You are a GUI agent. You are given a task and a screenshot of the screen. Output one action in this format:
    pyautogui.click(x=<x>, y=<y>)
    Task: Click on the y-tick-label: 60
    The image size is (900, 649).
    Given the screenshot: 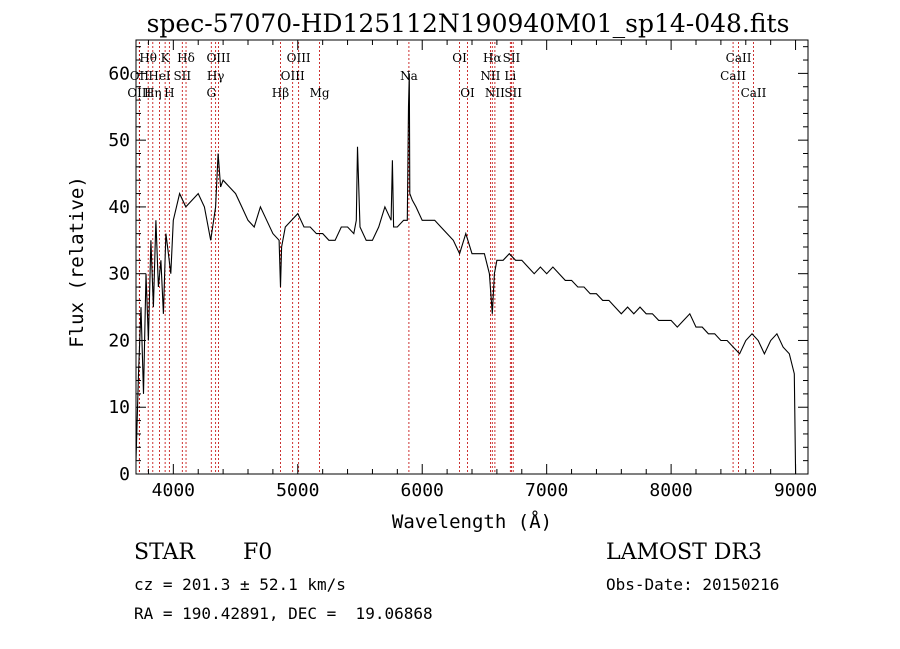 What is the action you would take?
    pyautogui.click(x=119, y=73)
    